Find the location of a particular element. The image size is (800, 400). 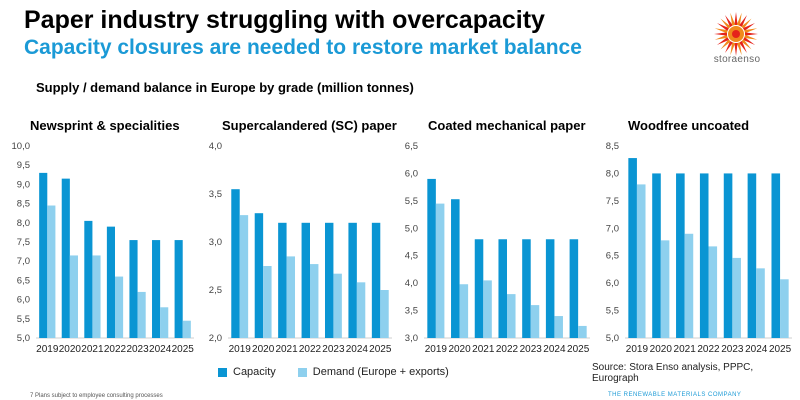

x-tick-woodfree-uncoated: 2021 is located at coordinates (685, 349).